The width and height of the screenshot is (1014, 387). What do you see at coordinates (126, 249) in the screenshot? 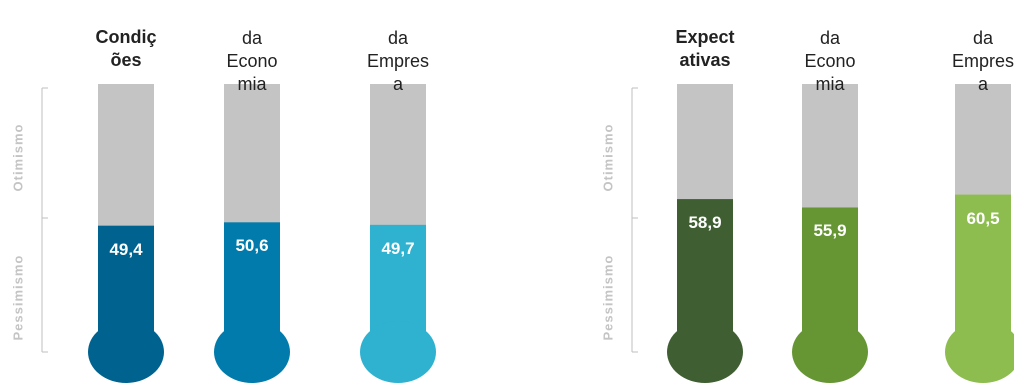
I see `value-label: 49,4` at bounding box center [126, 249].